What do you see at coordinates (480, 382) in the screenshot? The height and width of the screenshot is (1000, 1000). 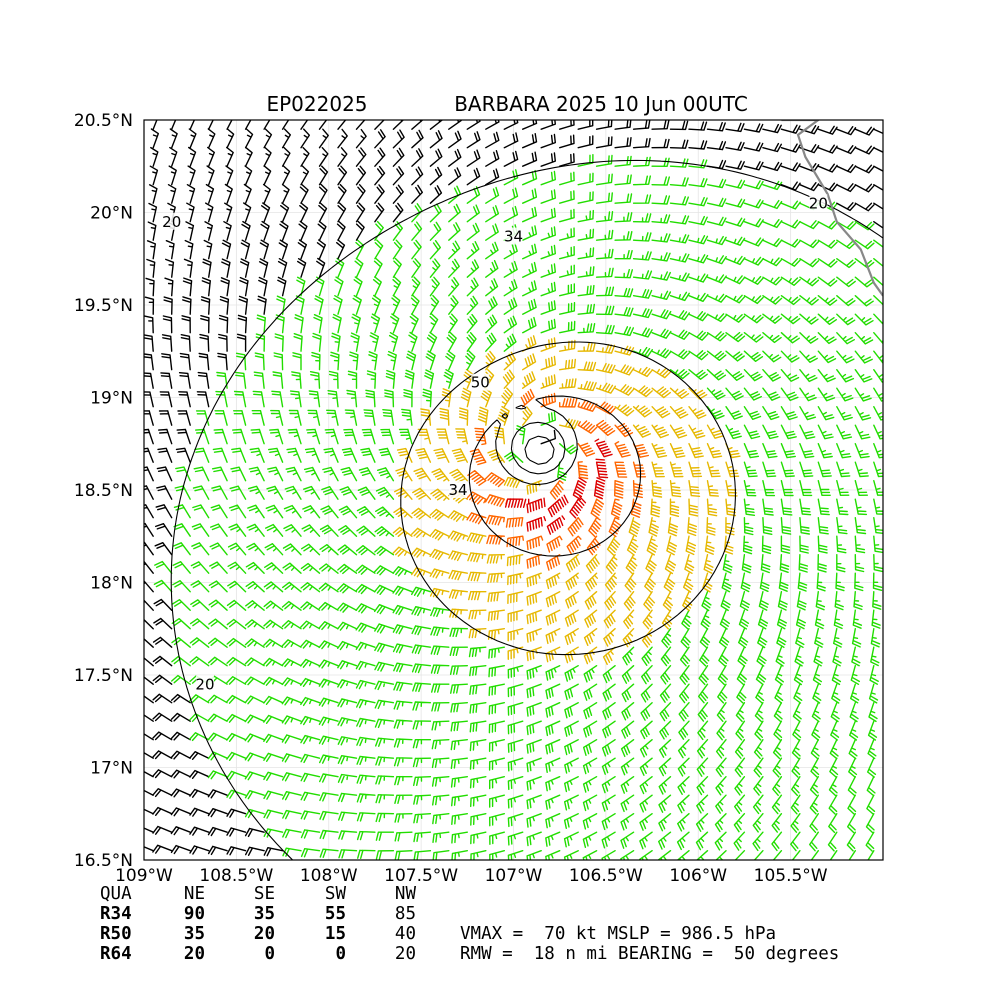 I see `contour-label-bg` at bounding box center [480, 382].